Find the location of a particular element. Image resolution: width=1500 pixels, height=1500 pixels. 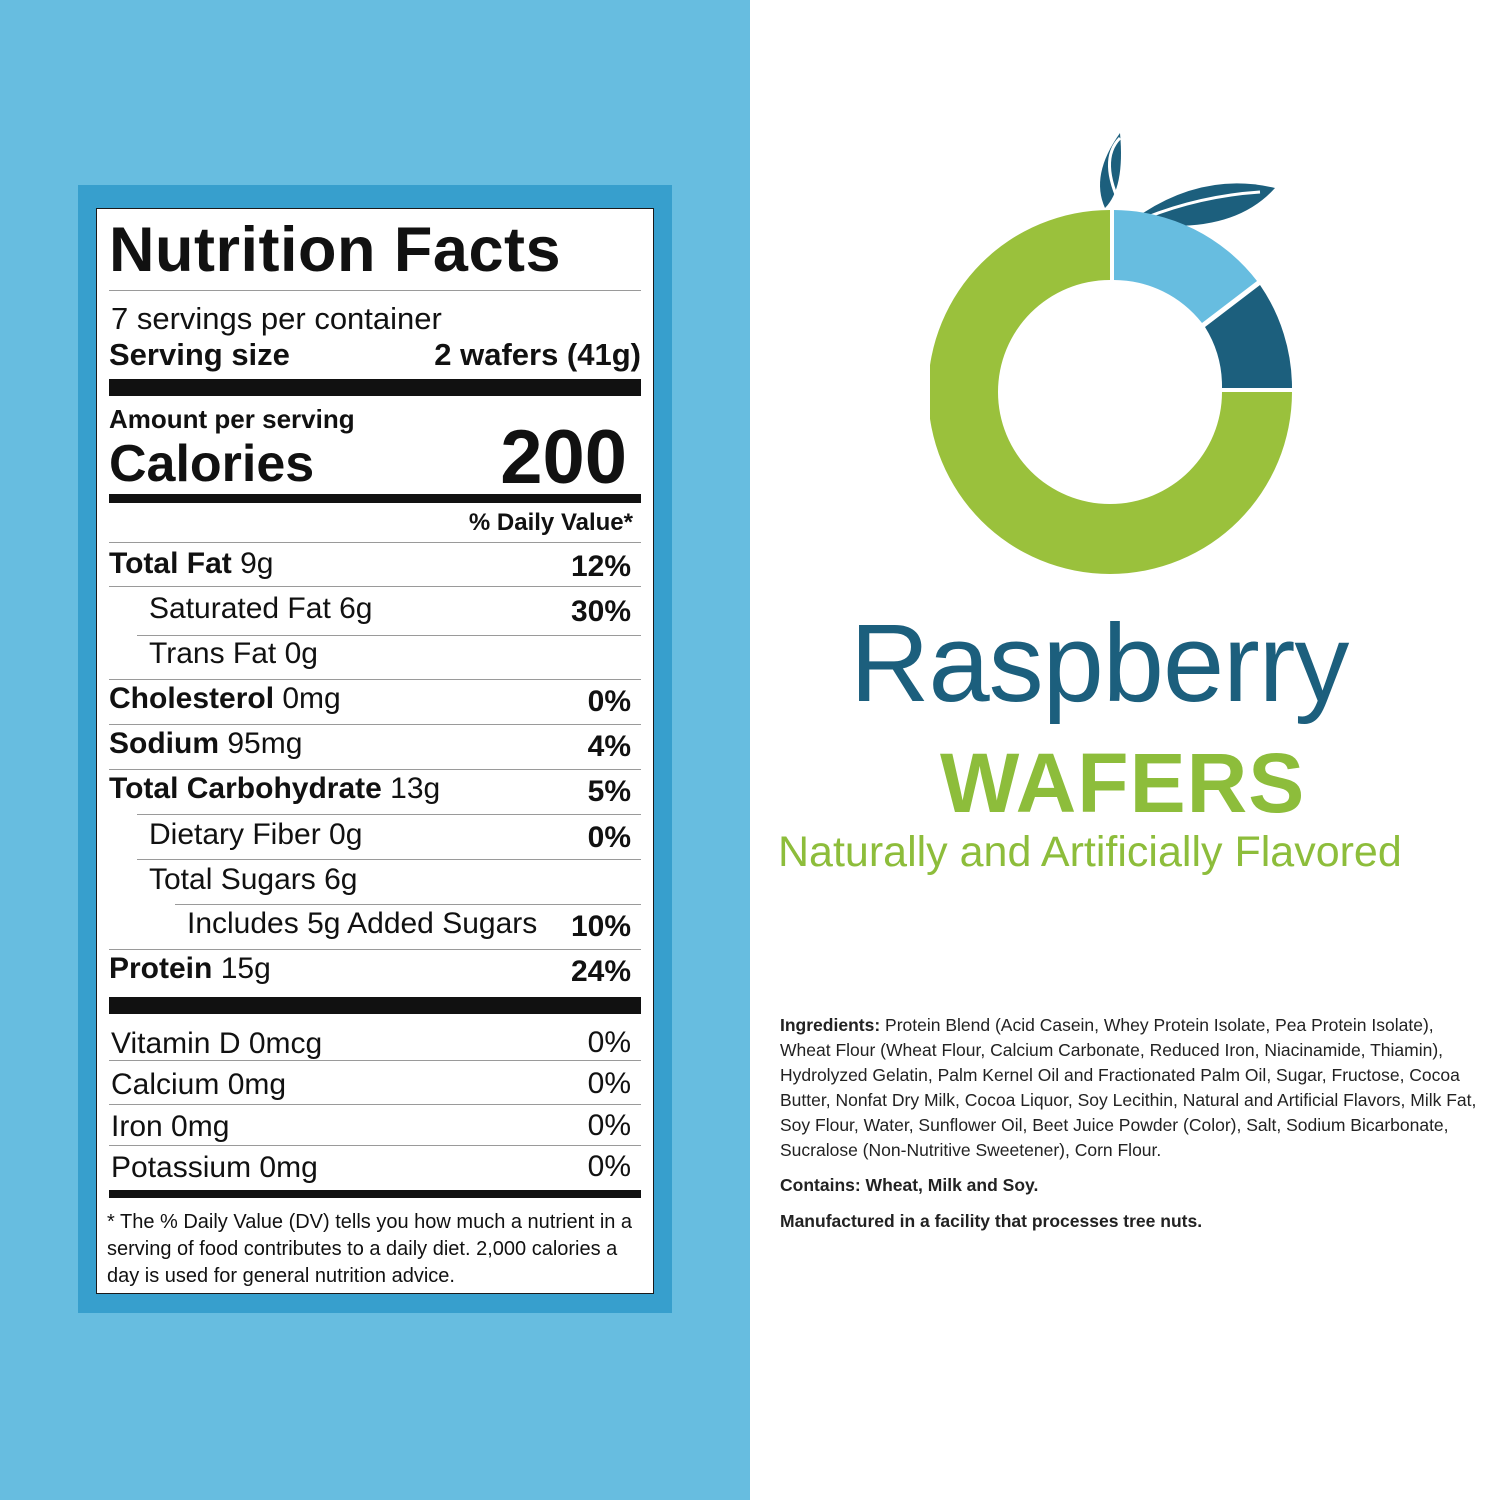

vitamin-row-calcium: Calcium 0mg 0% is located at coordinates (371, 1084).